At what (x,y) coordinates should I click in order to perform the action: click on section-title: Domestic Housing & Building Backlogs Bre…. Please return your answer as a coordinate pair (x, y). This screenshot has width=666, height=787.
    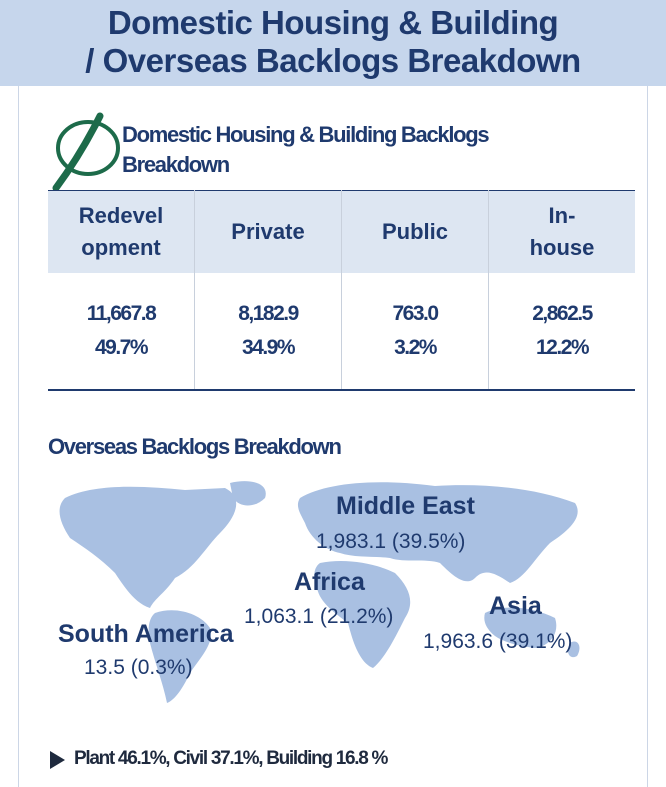
    Looking at the image, I should click on (306, 150).